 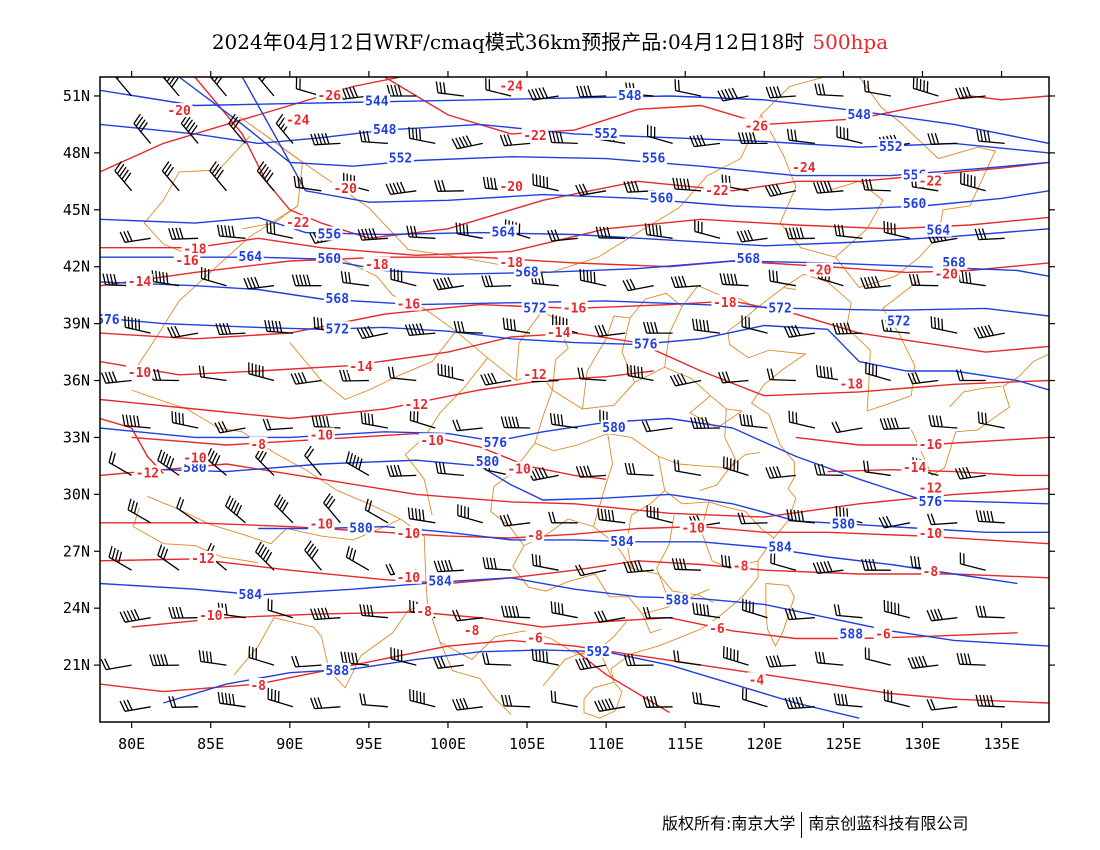 I want to click on lon-tick-label: 110E, so click(x=606, y=744).